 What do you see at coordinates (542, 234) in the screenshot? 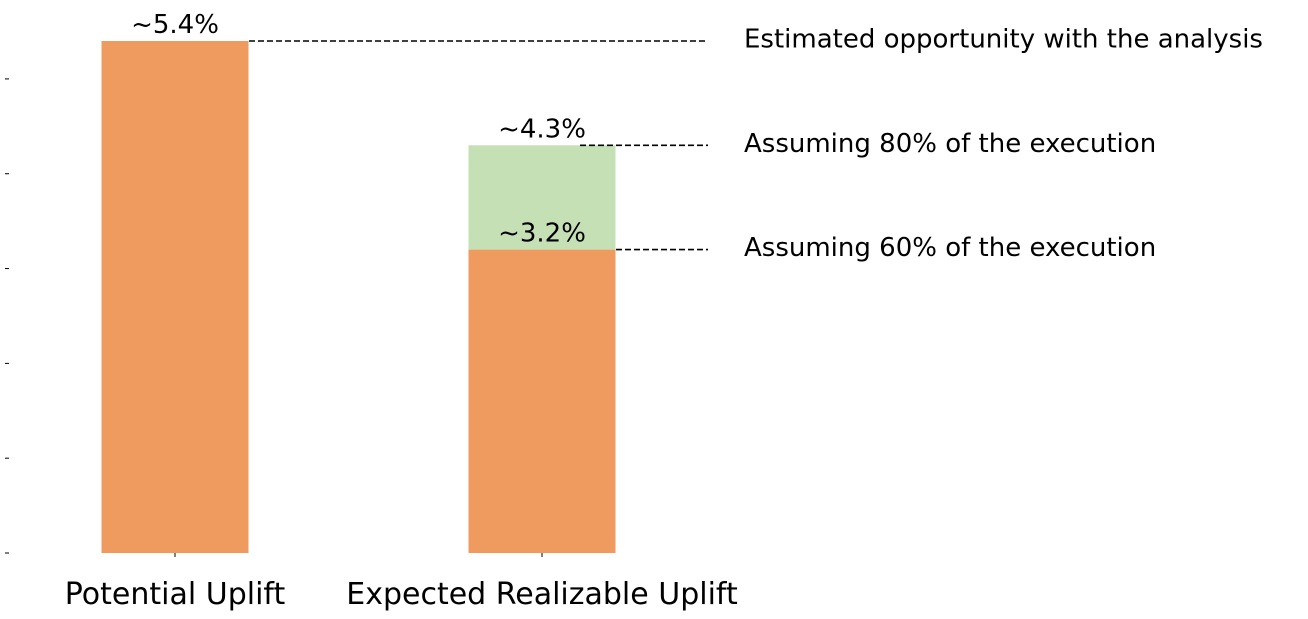
I see `data-label-2: ~3.2%` at bounding box center [542, 234].